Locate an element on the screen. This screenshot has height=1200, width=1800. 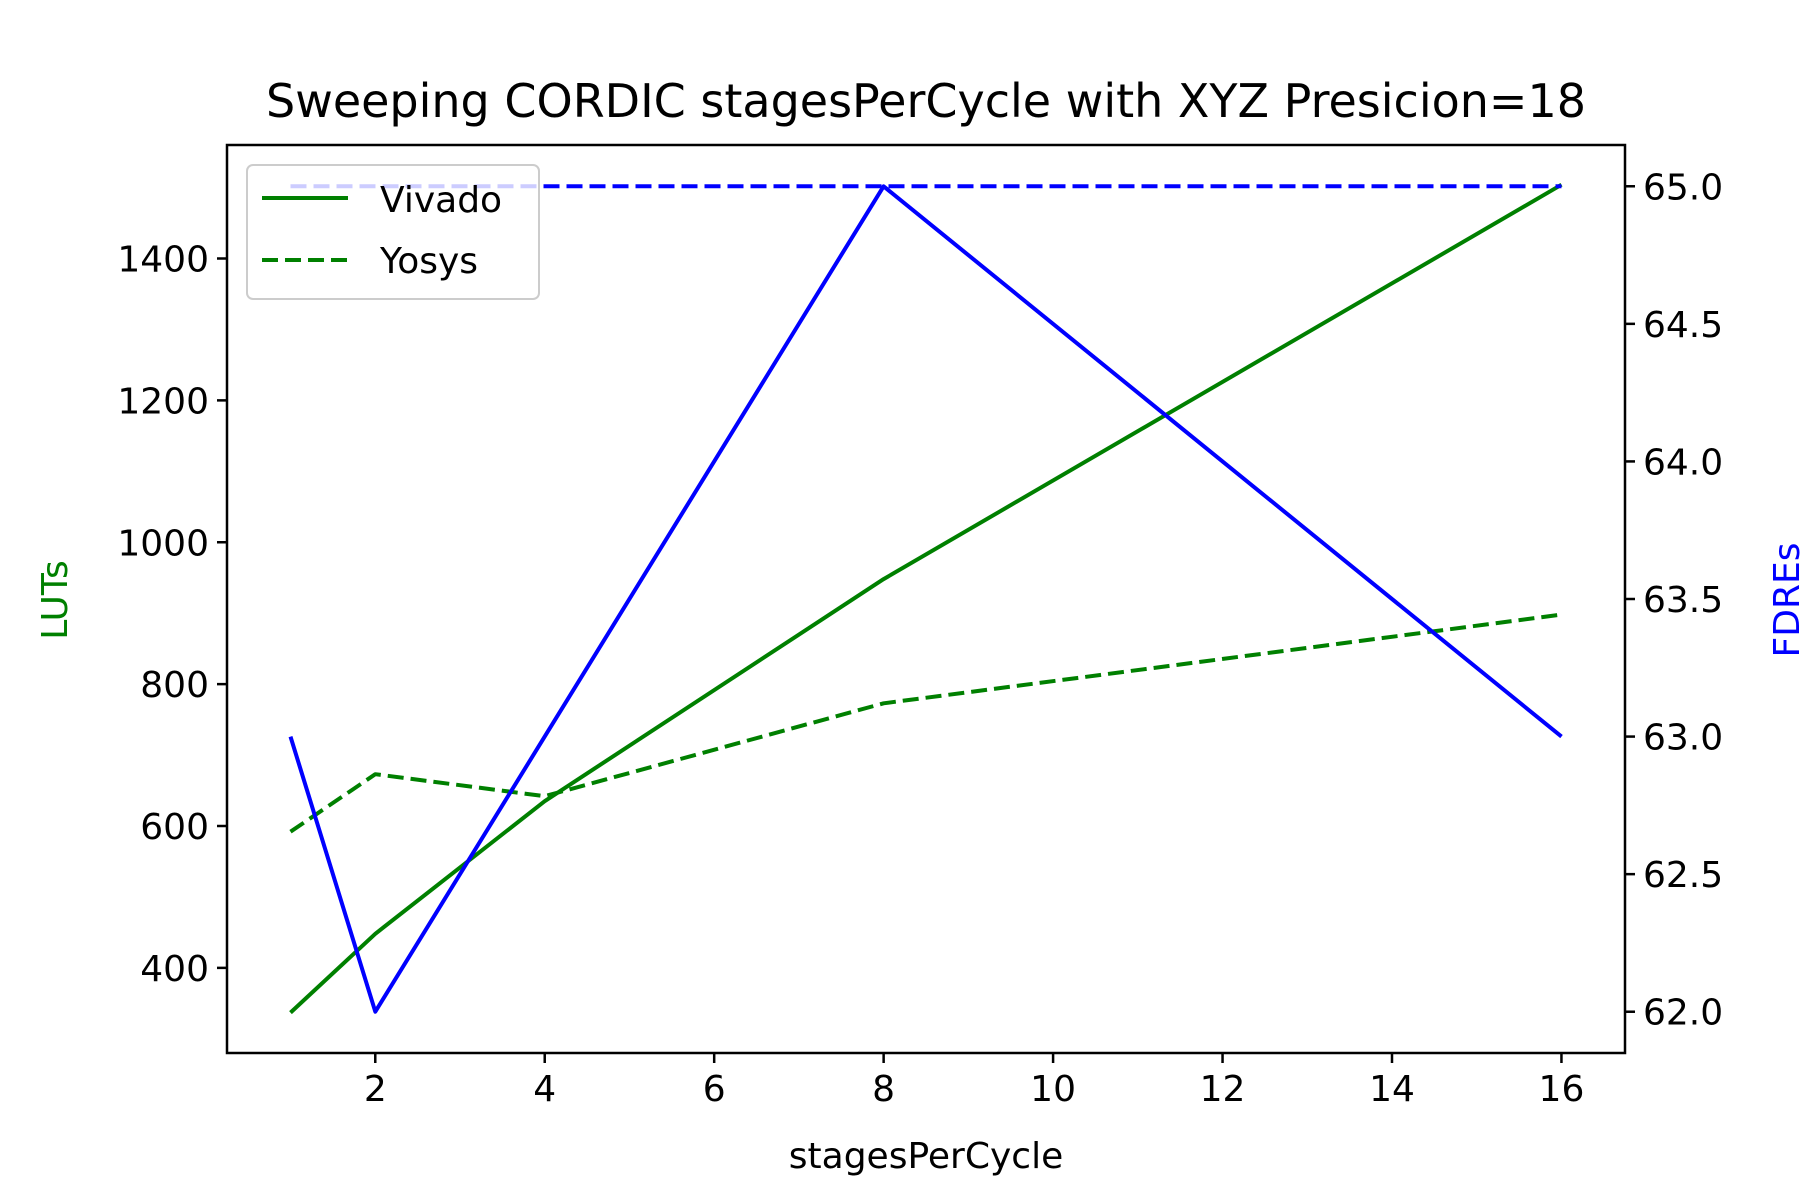
x-tick-label: 8 is located at coordinates (883, 1089).